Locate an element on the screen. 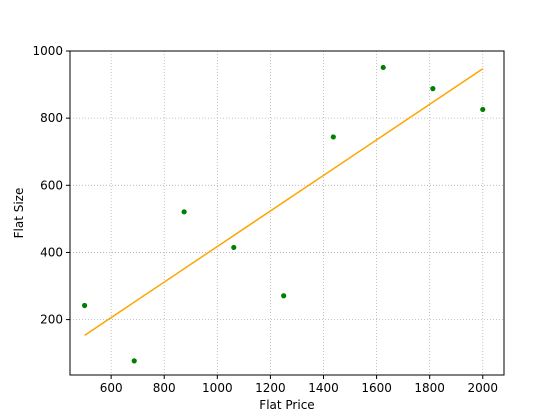  y-tick-label: 600 is located at coordinates (51, 185).